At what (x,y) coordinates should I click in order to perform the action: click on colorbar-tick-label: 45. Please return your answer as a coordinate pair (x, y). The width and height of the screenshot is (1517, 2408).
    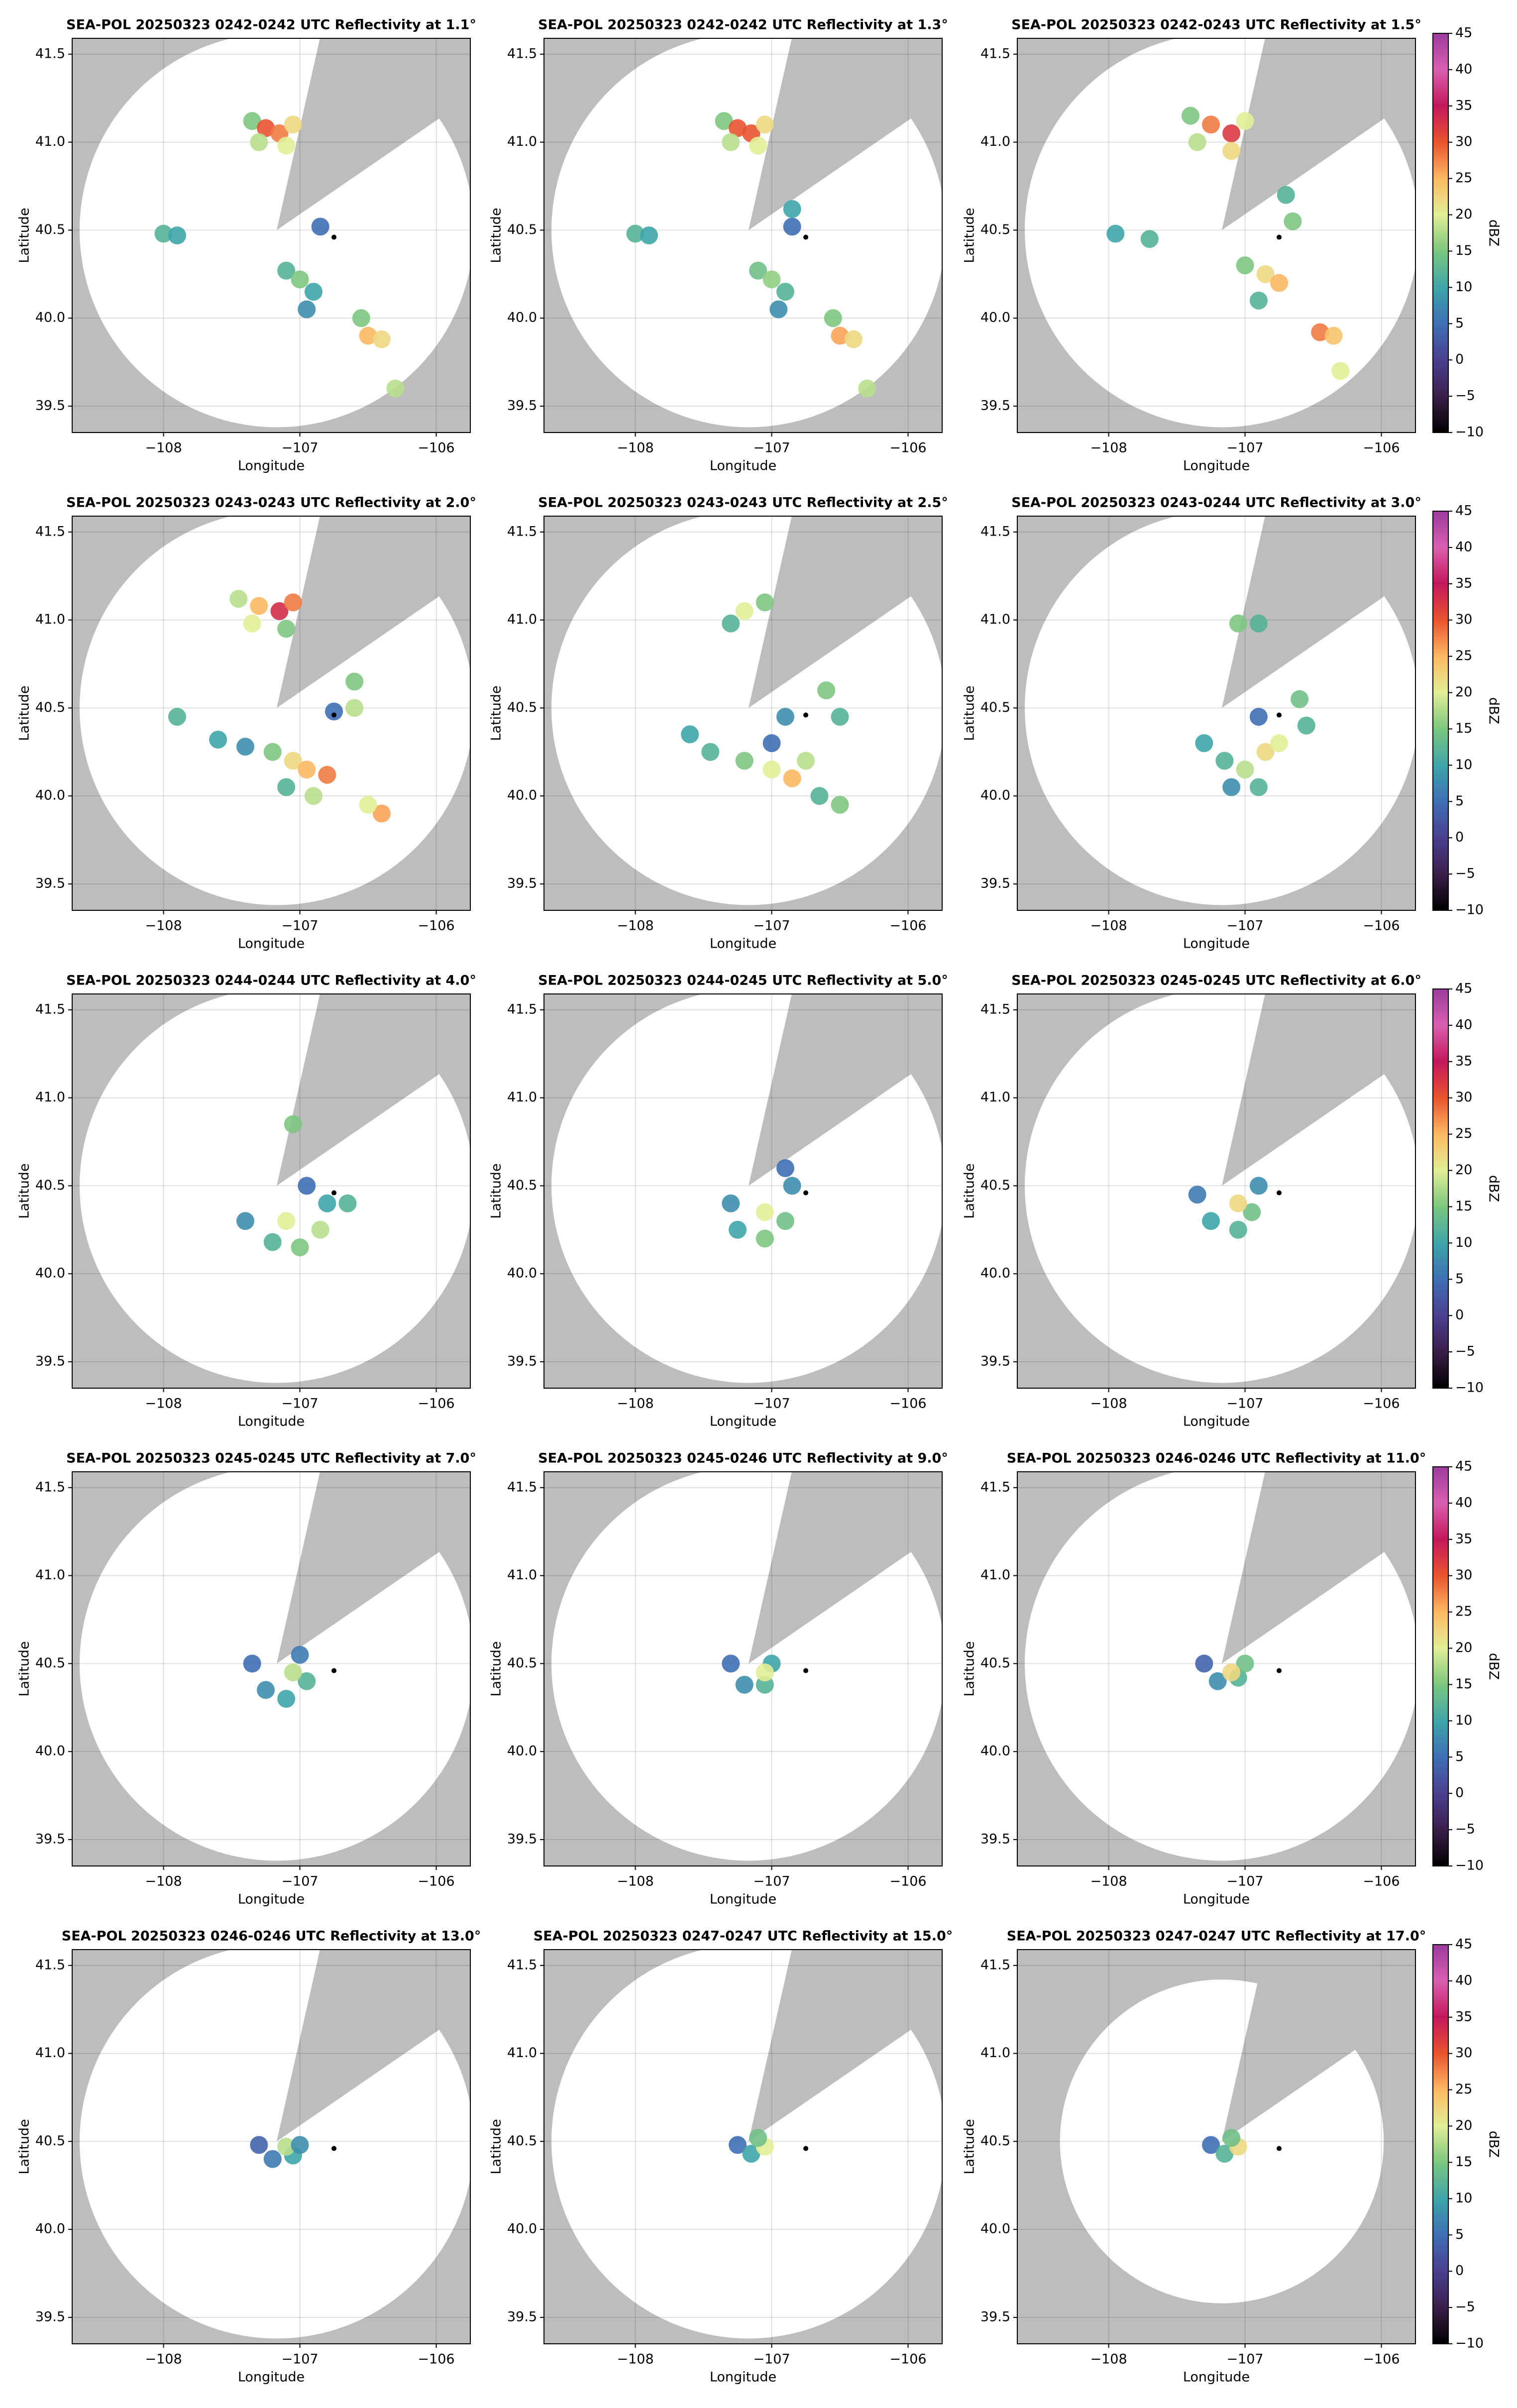
    Looking at the image, I should click on (1464, 33).